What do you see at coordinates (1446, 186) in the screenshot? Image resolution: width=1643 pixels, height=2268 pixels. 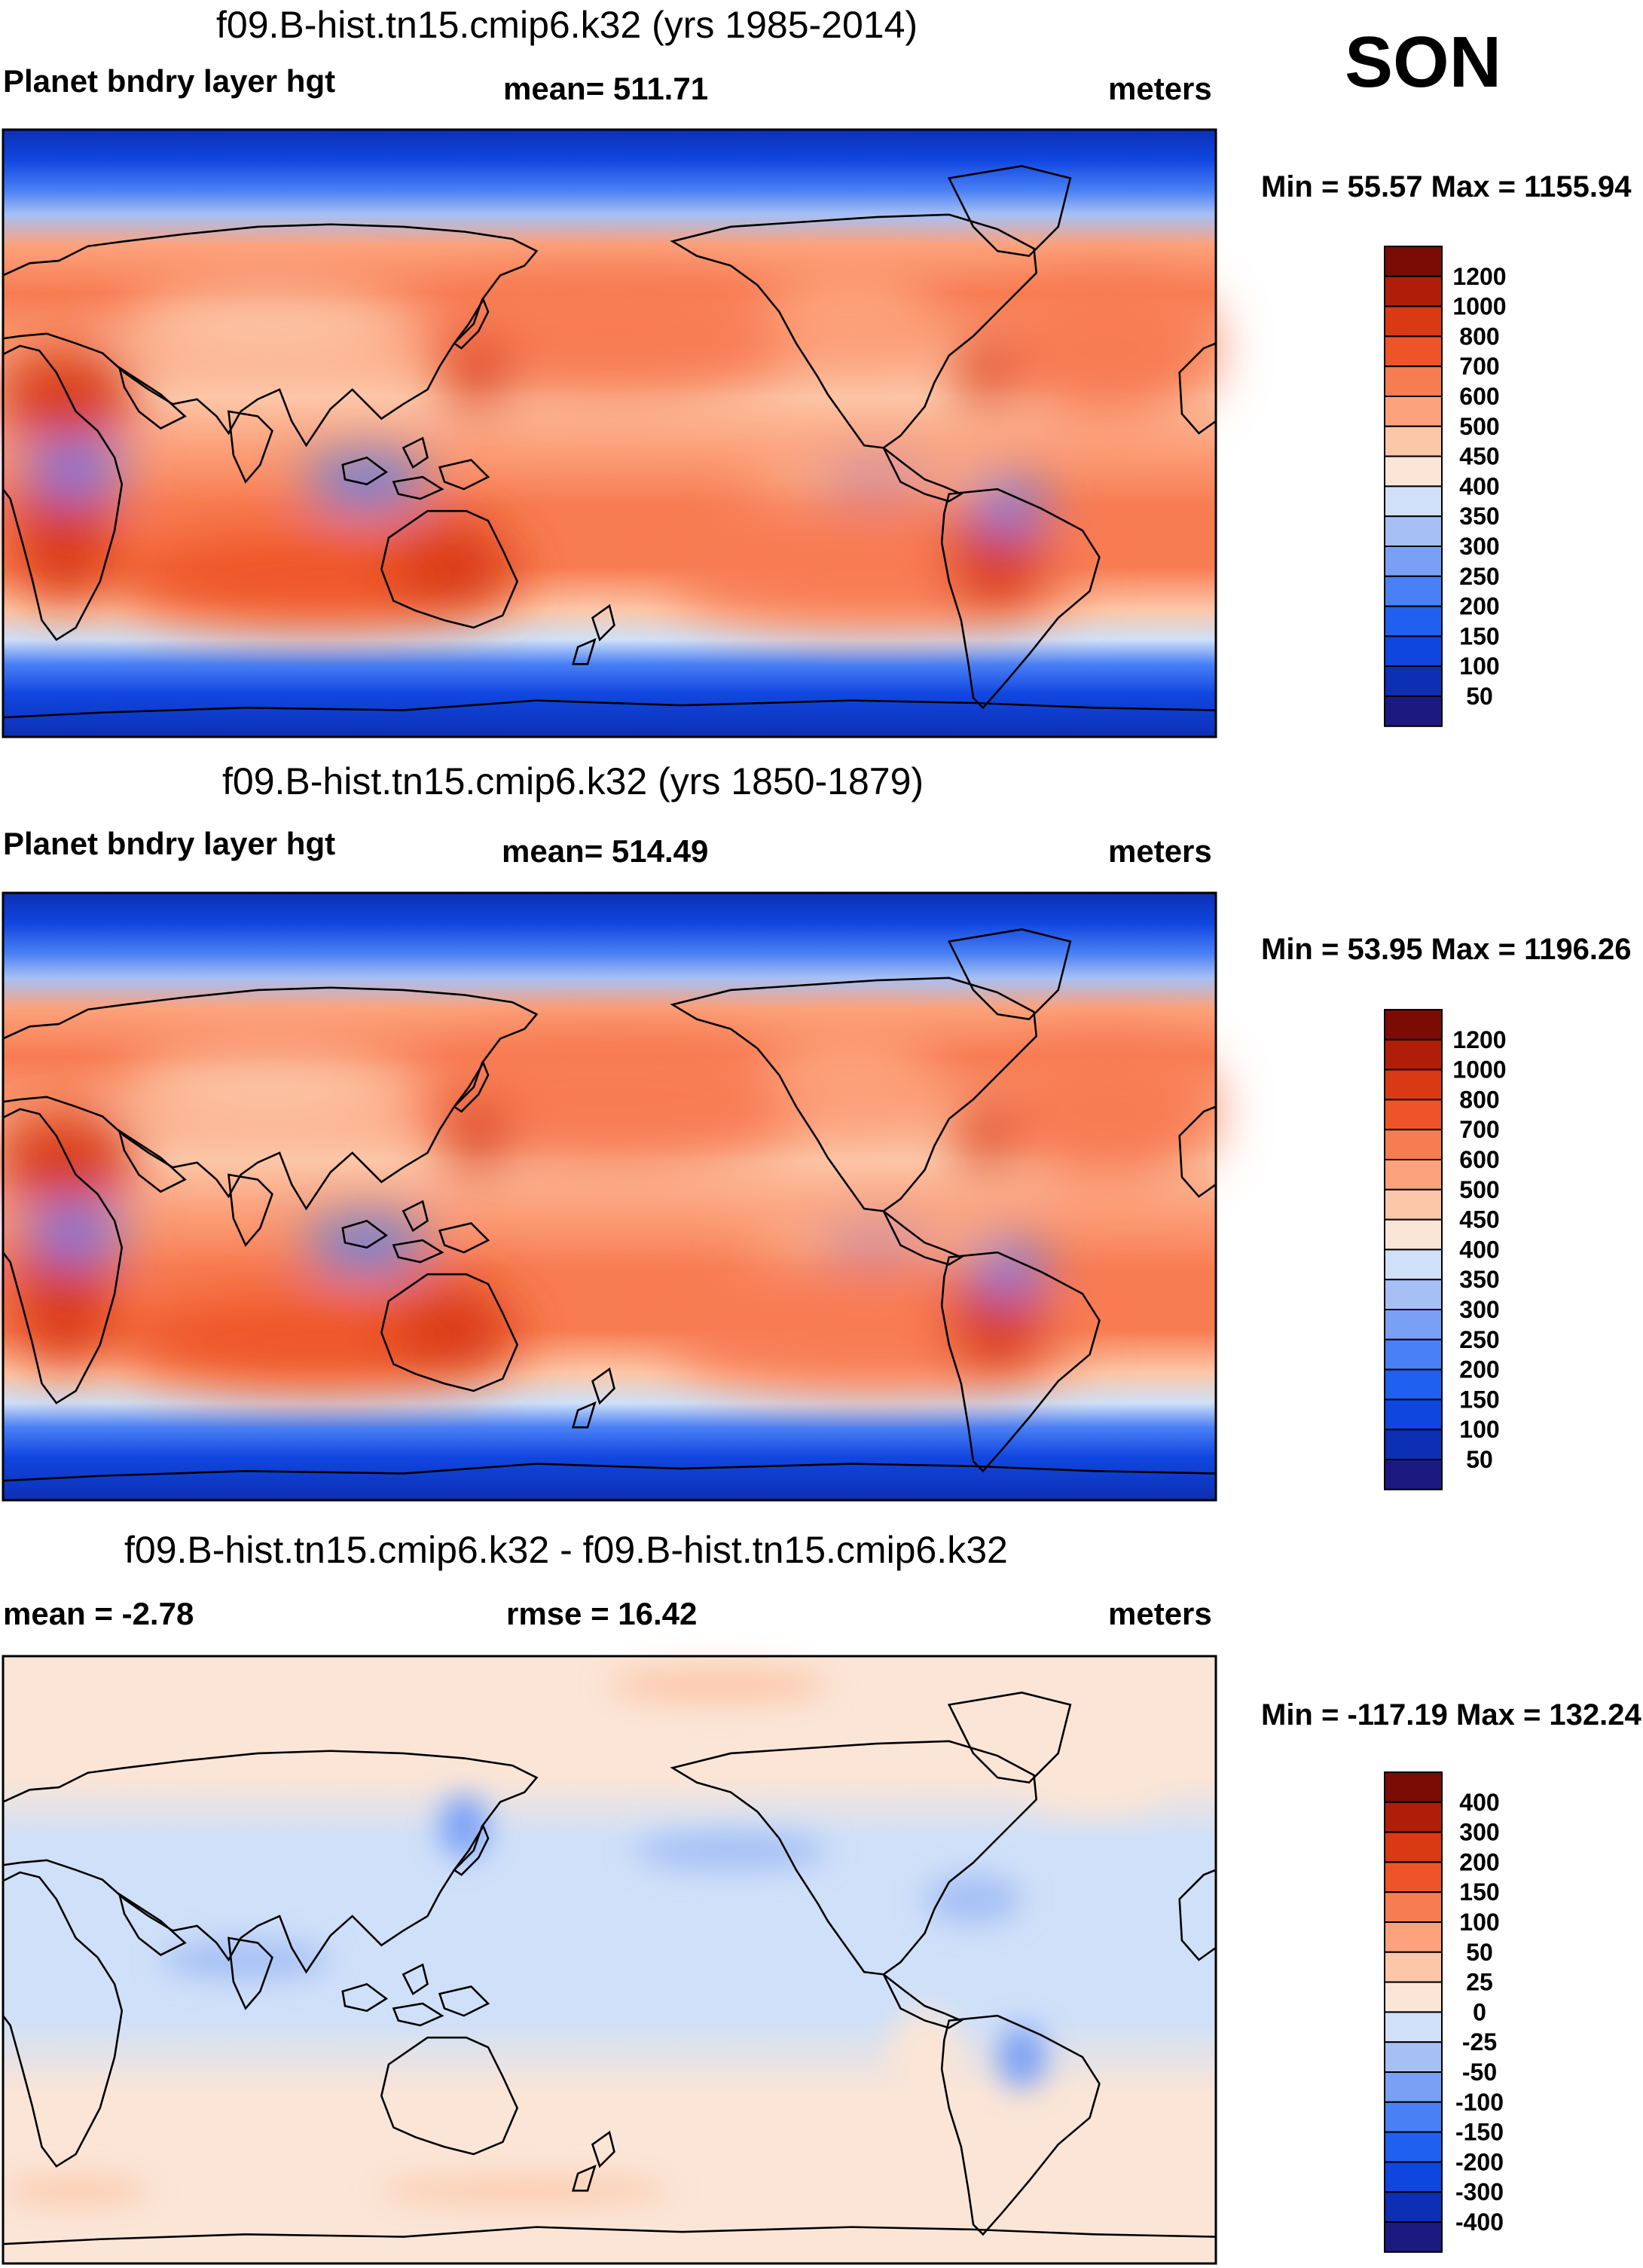 I see `panel-1-minmax: Min = 55.57 Max = 1155.94` at bounding box center [1446, 186].